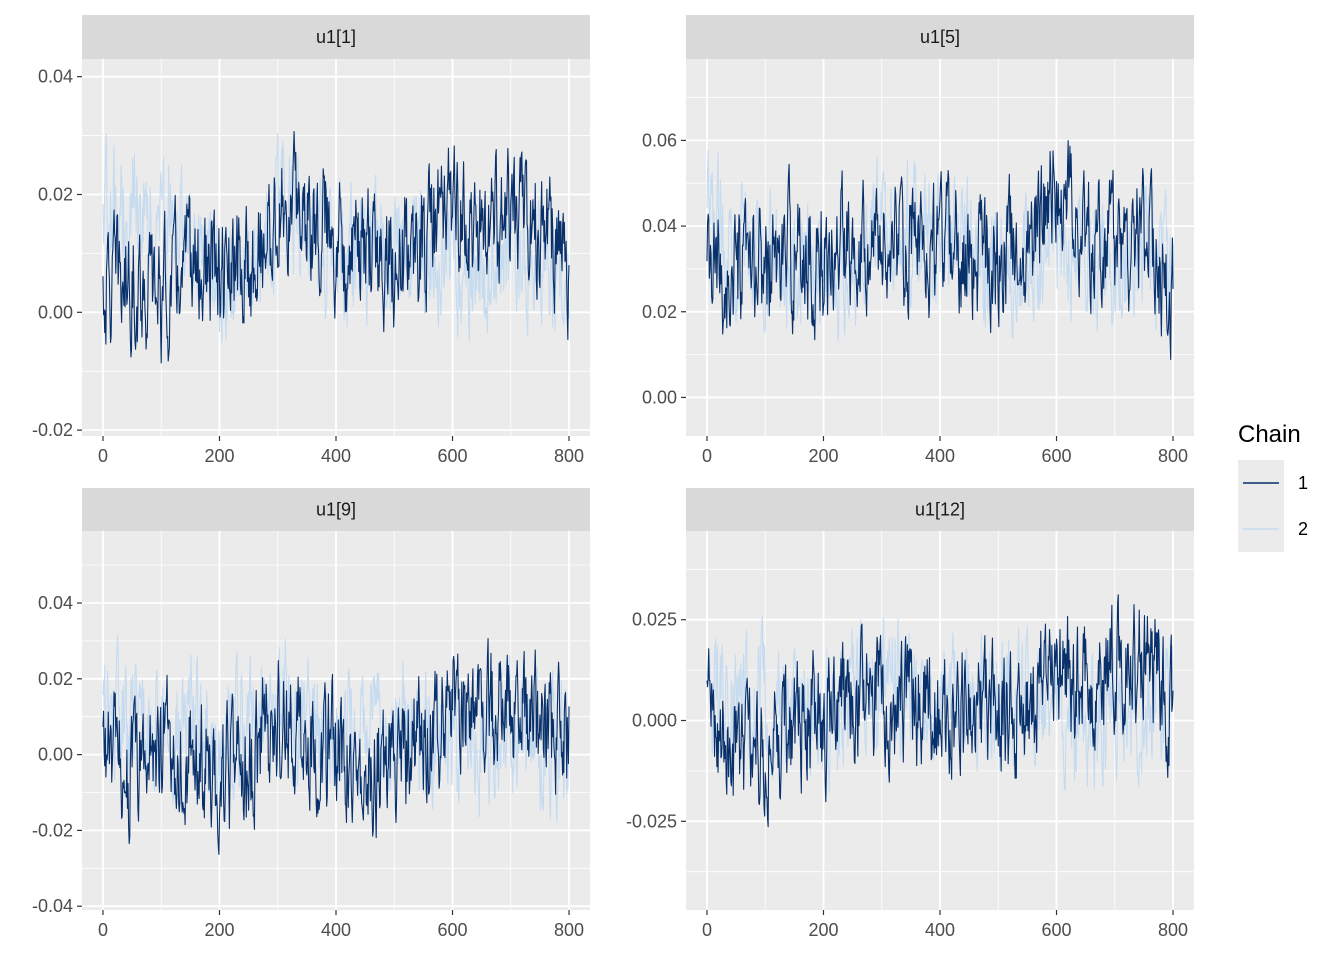 This screenshot has width=1344, height=960. What do you see at coordinates (52, 906) in the screenshot?
I see `y-tick-label: -0.04` at bounding box center [52, 906].